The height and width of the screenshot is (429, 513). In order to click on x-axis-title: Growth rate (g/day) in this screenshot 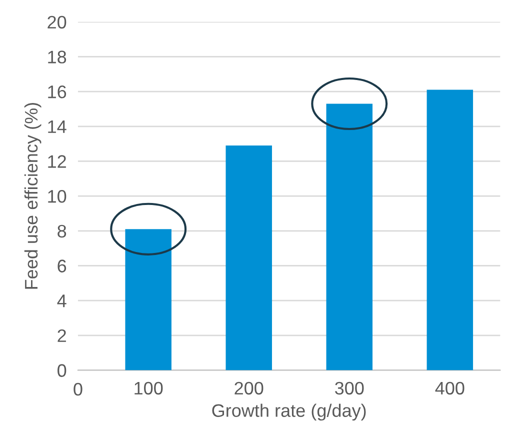, I will do `click(289, 412)`.